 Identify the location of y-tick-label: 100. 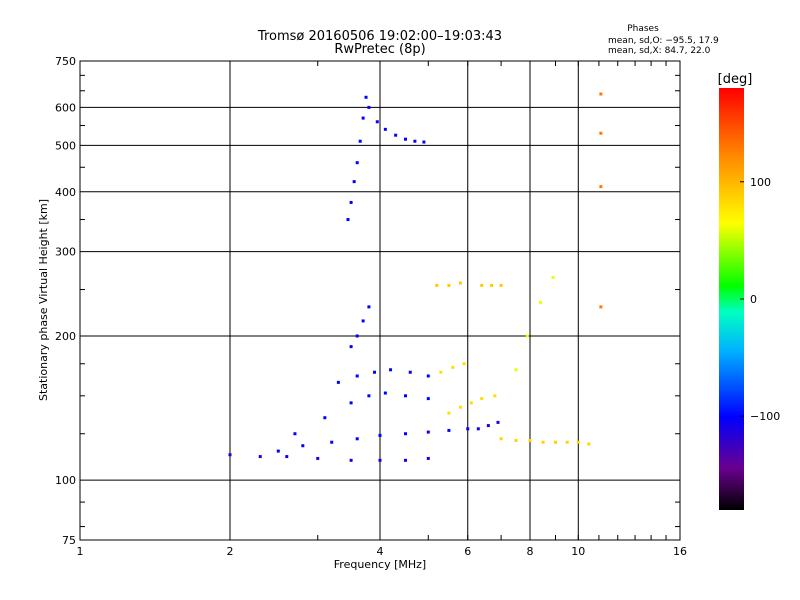
(65, 480).